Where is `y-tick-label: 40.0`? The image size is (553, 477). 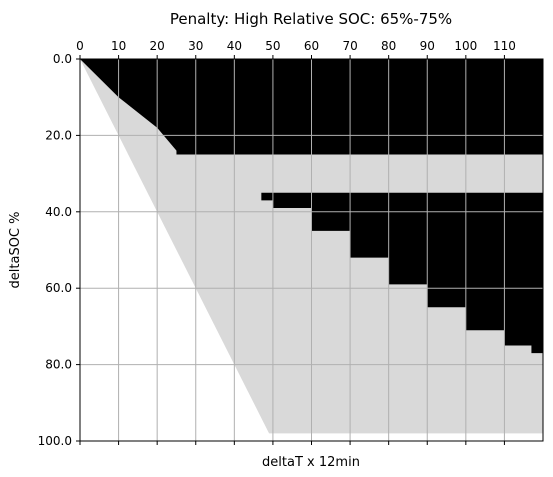
y-tick-label: 40.0 is located at coordinates (58, 212).